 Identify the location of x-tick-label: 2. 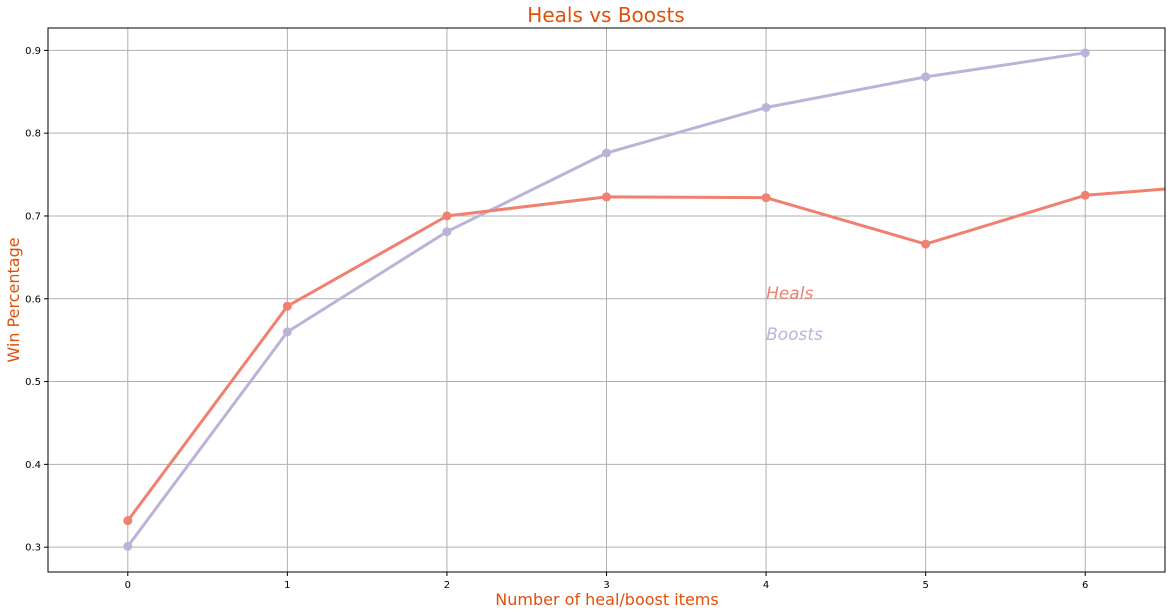
(447, 585).